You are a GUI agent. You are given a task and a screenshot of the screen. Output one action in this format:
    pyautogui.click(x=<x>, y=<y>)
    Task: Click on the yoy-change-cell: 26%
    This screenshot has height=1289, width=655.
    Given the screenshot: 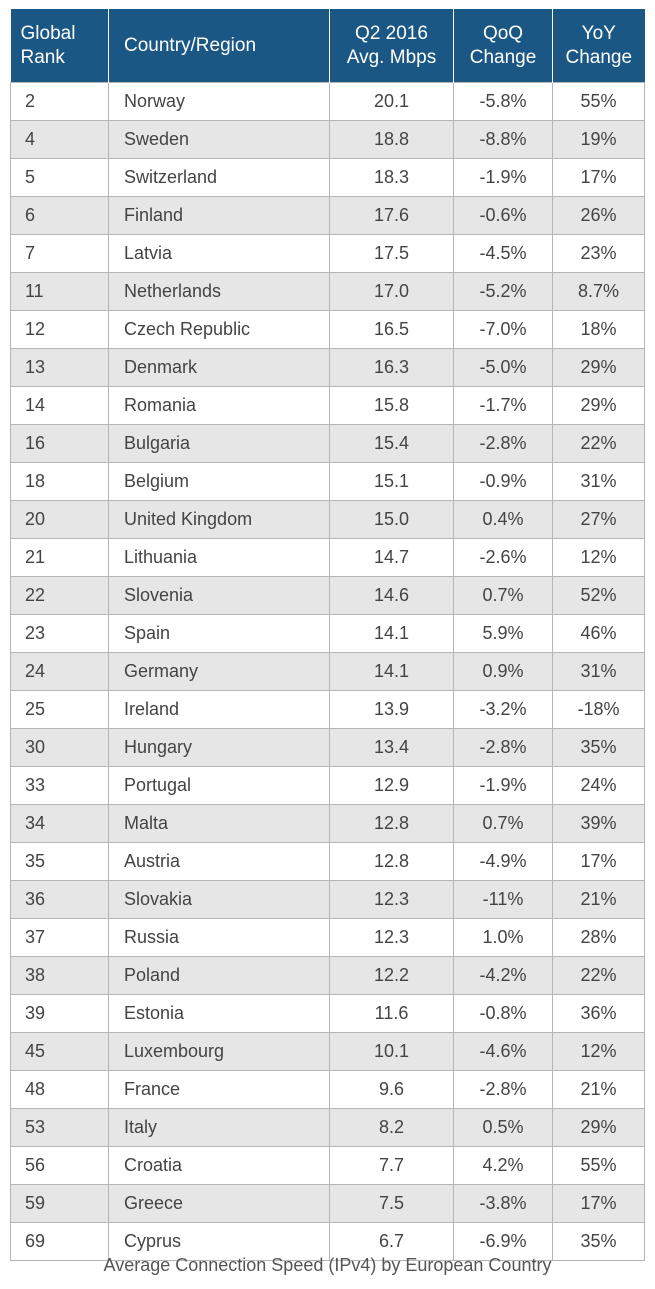 What is the action you would take?
    pyautogui.click(x=598, y=215)
    